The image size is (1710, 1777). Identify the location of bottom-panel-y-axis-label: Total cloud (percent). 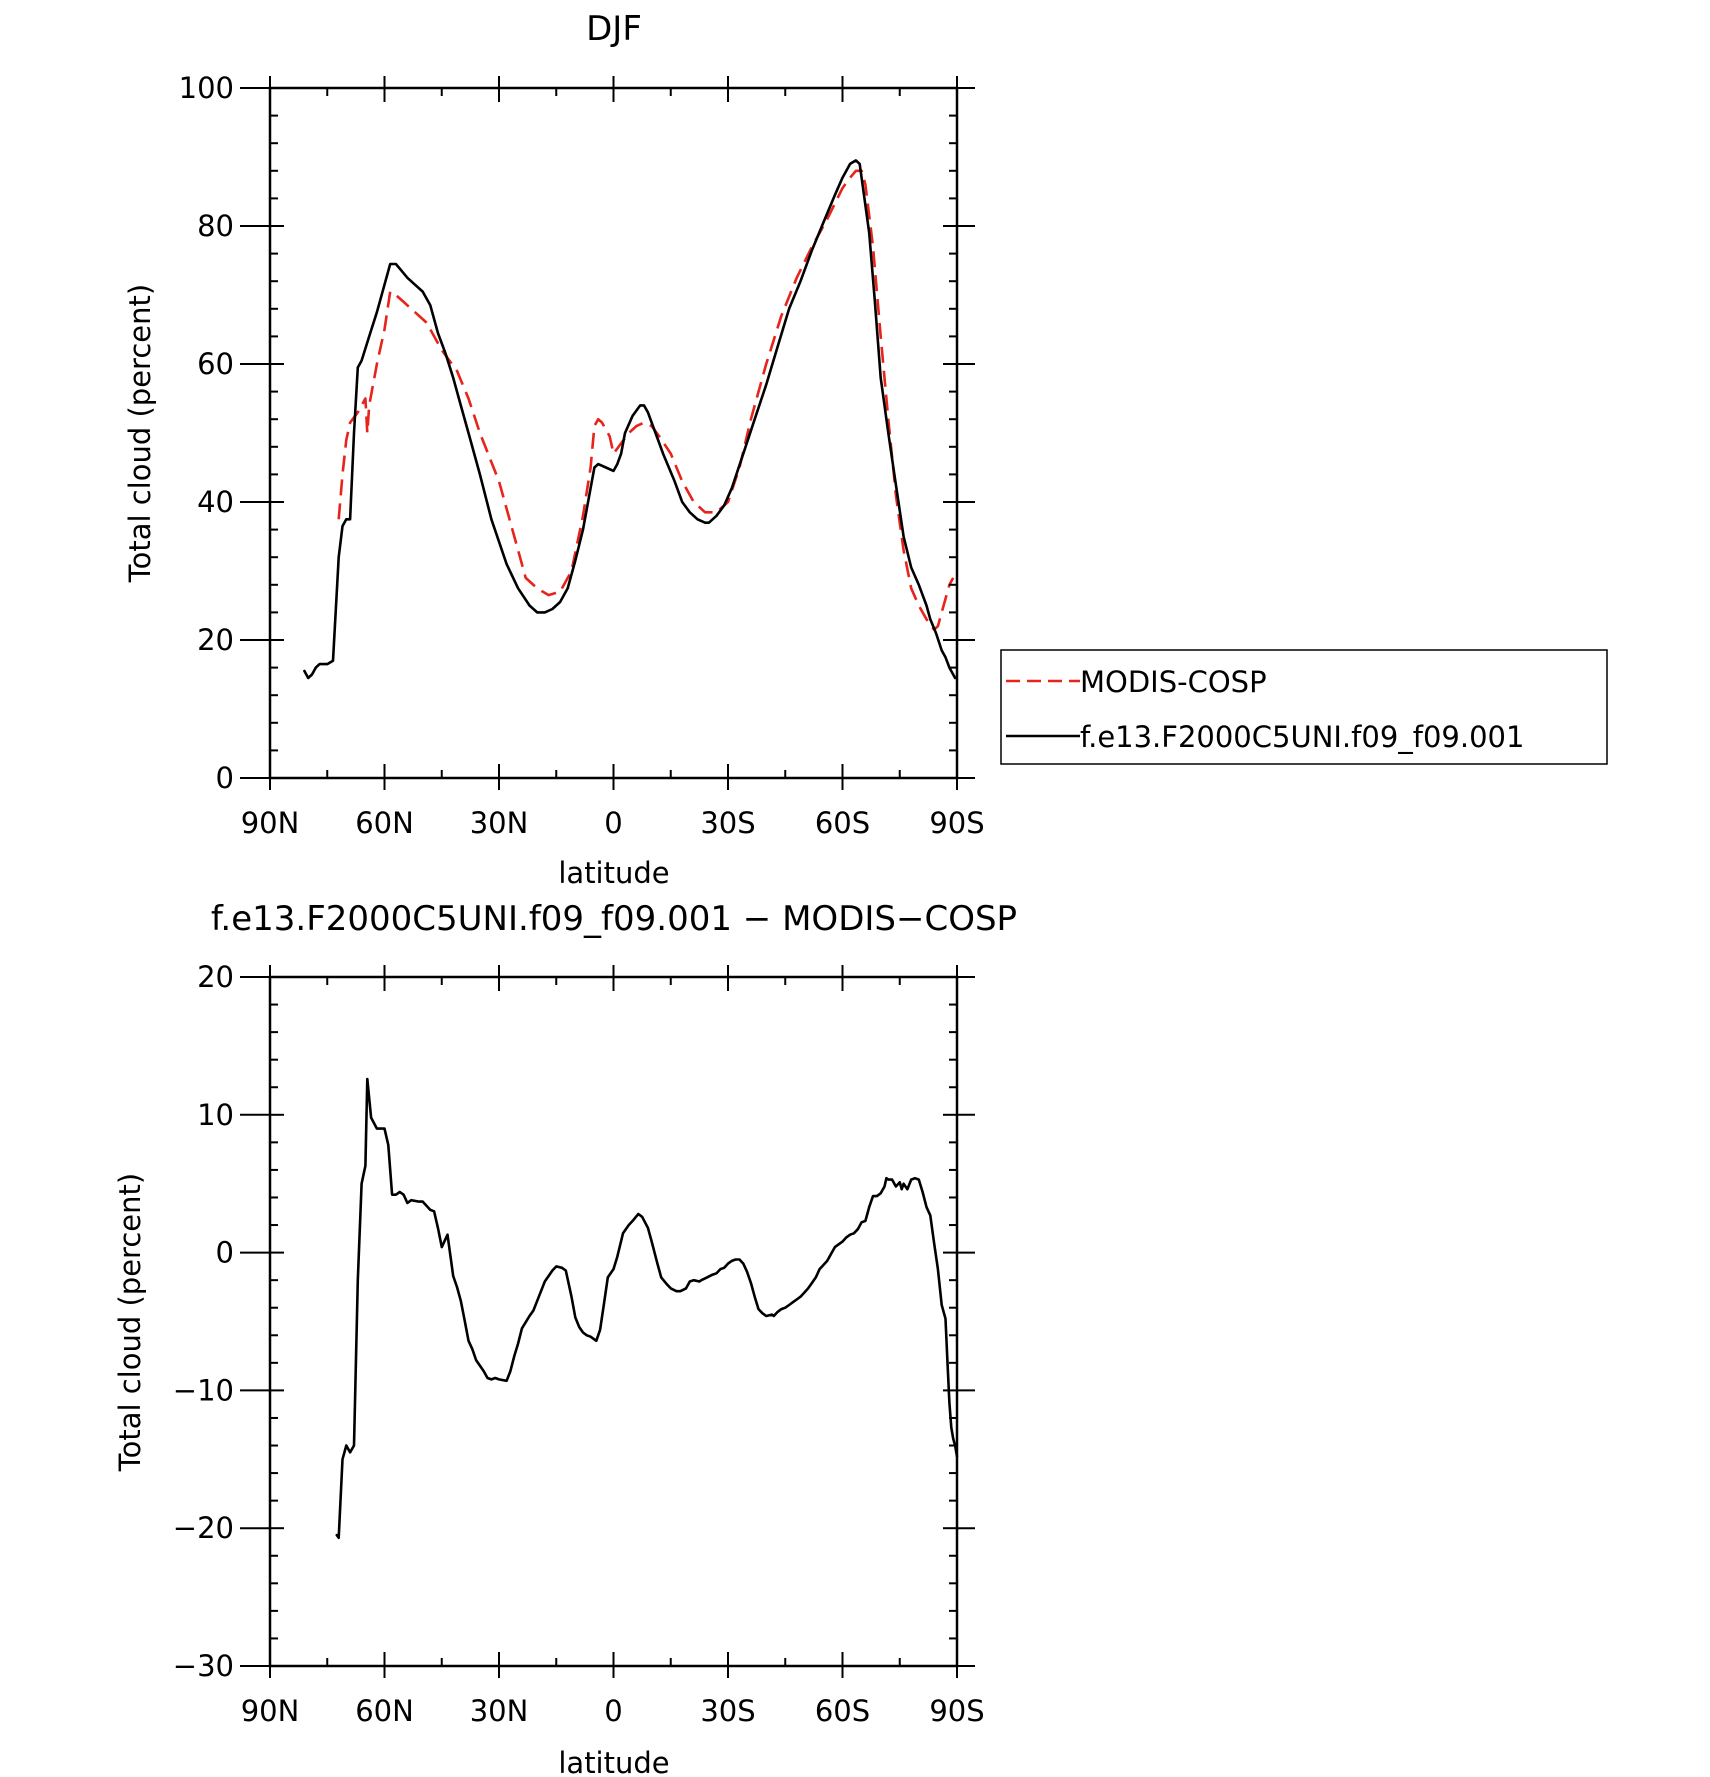
(130, 1322).